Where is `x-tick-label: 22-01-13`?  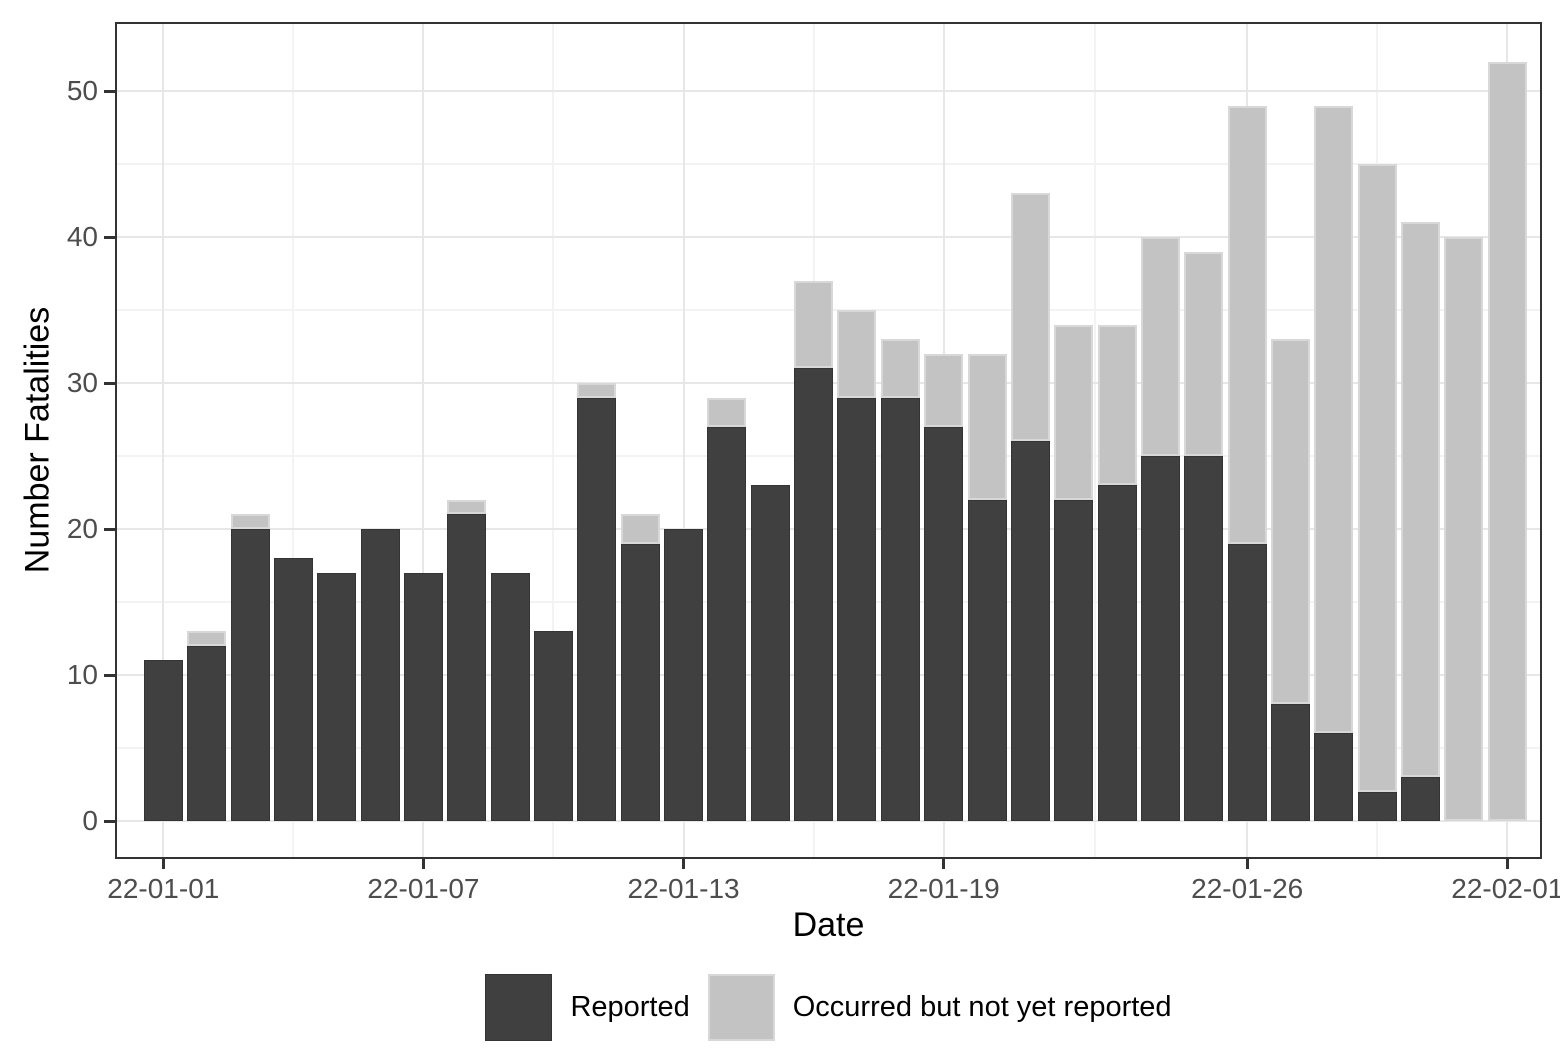 x-tick-label: 22-01-13 is located at coordinates (683, 888).